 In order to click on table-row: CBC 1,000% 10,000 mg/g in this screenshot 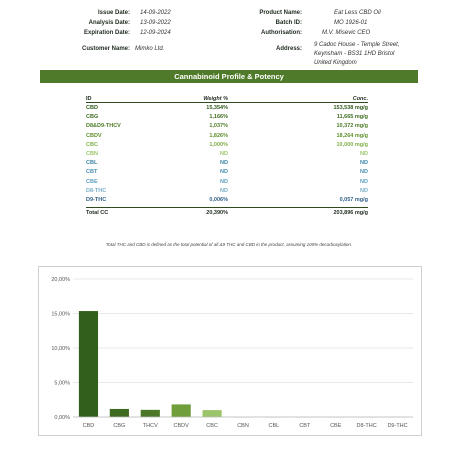, I will do `click(227, 144)`.